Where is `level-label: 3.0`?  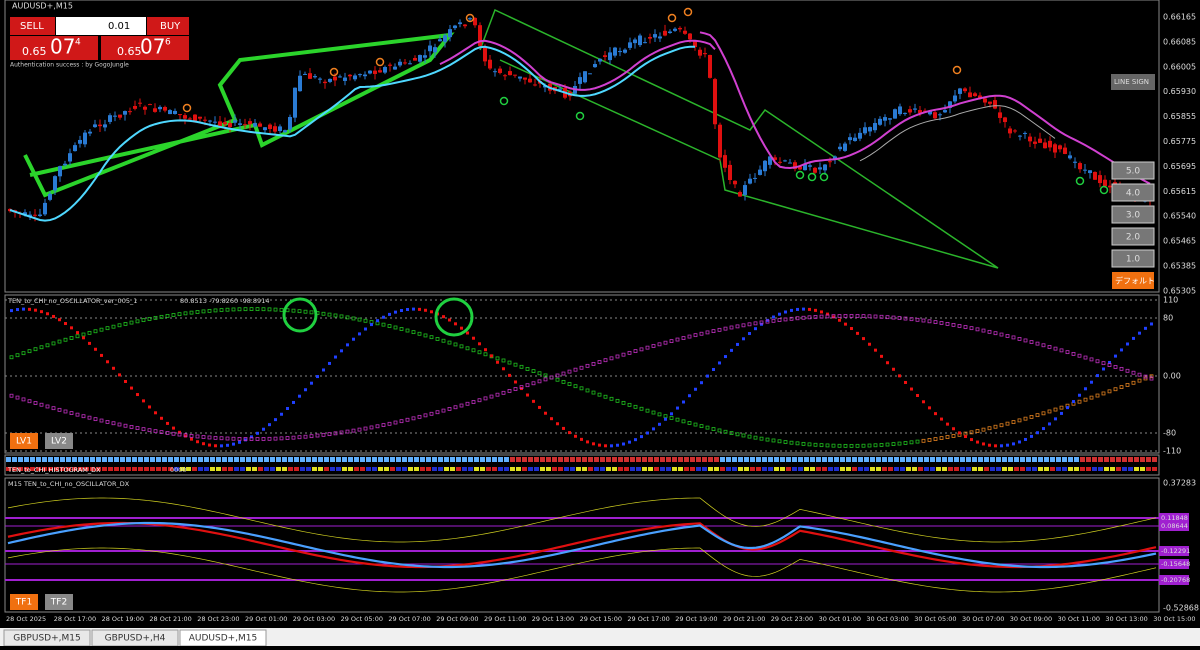 level-label: 3.0 is located at coordinates (1133, 216).